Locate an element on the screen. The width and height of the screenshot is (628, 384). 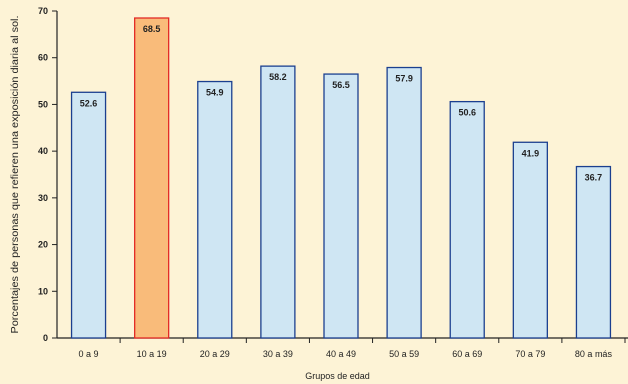
bar-value-label: 54.9 is located at coordinates (215, 93).